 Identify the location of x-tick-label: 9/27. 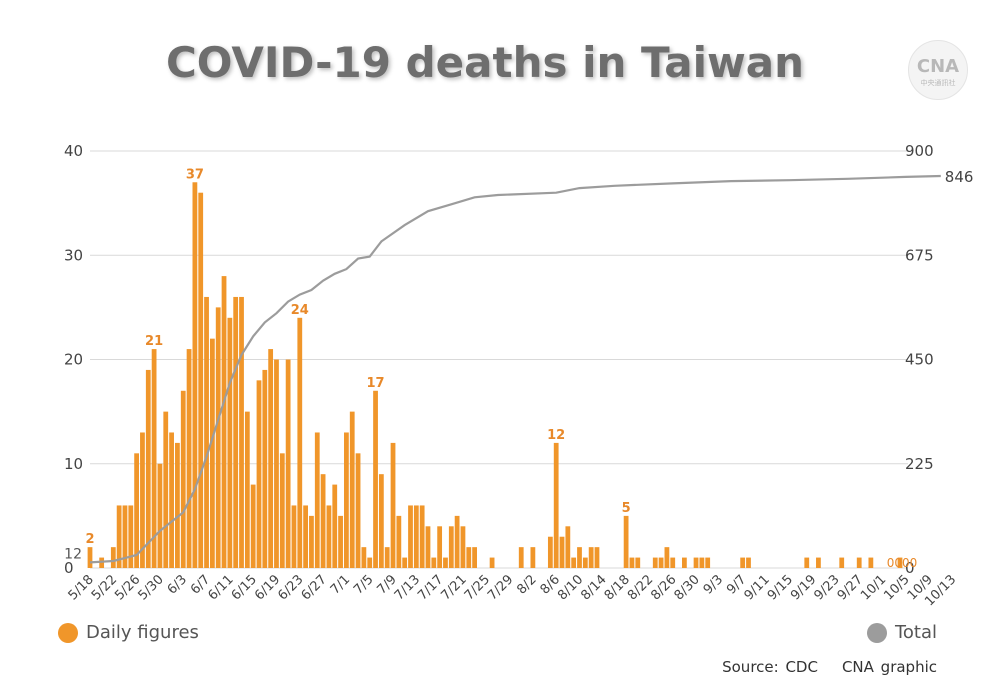
(850, 587).